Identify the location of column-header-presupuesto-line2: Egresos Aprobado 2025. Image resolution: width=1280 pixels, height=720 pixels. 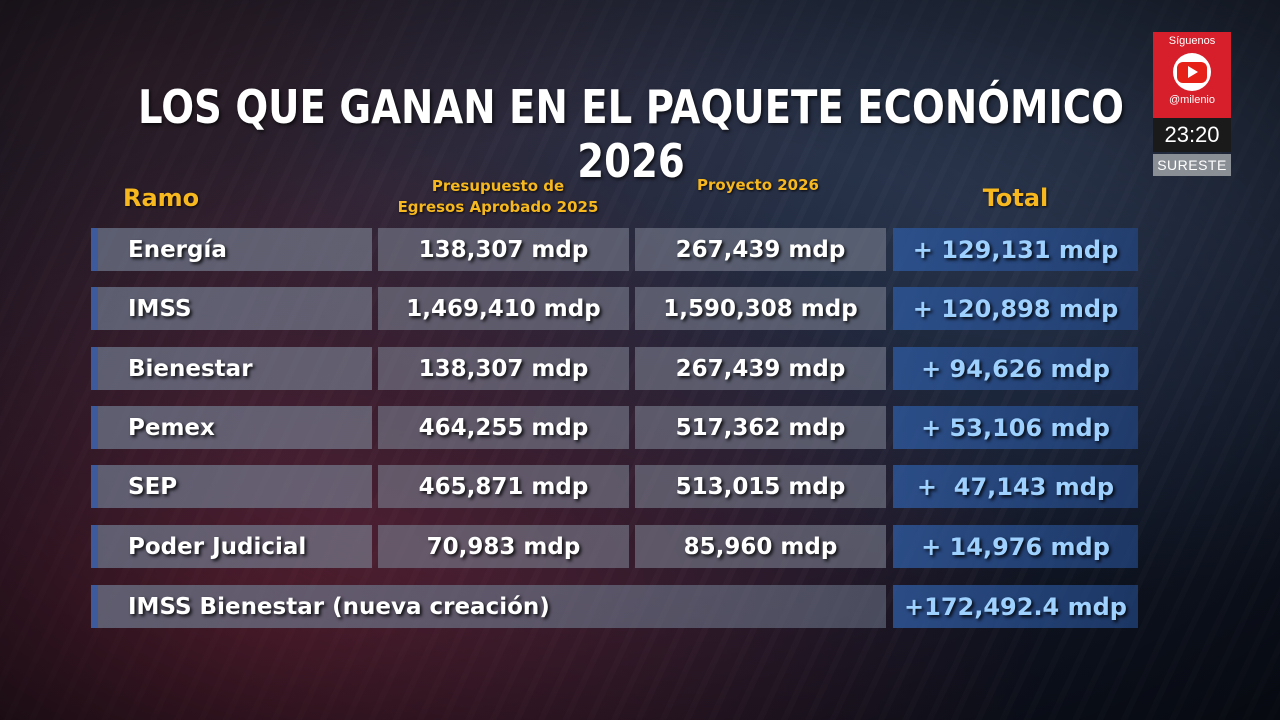
(498, 207).